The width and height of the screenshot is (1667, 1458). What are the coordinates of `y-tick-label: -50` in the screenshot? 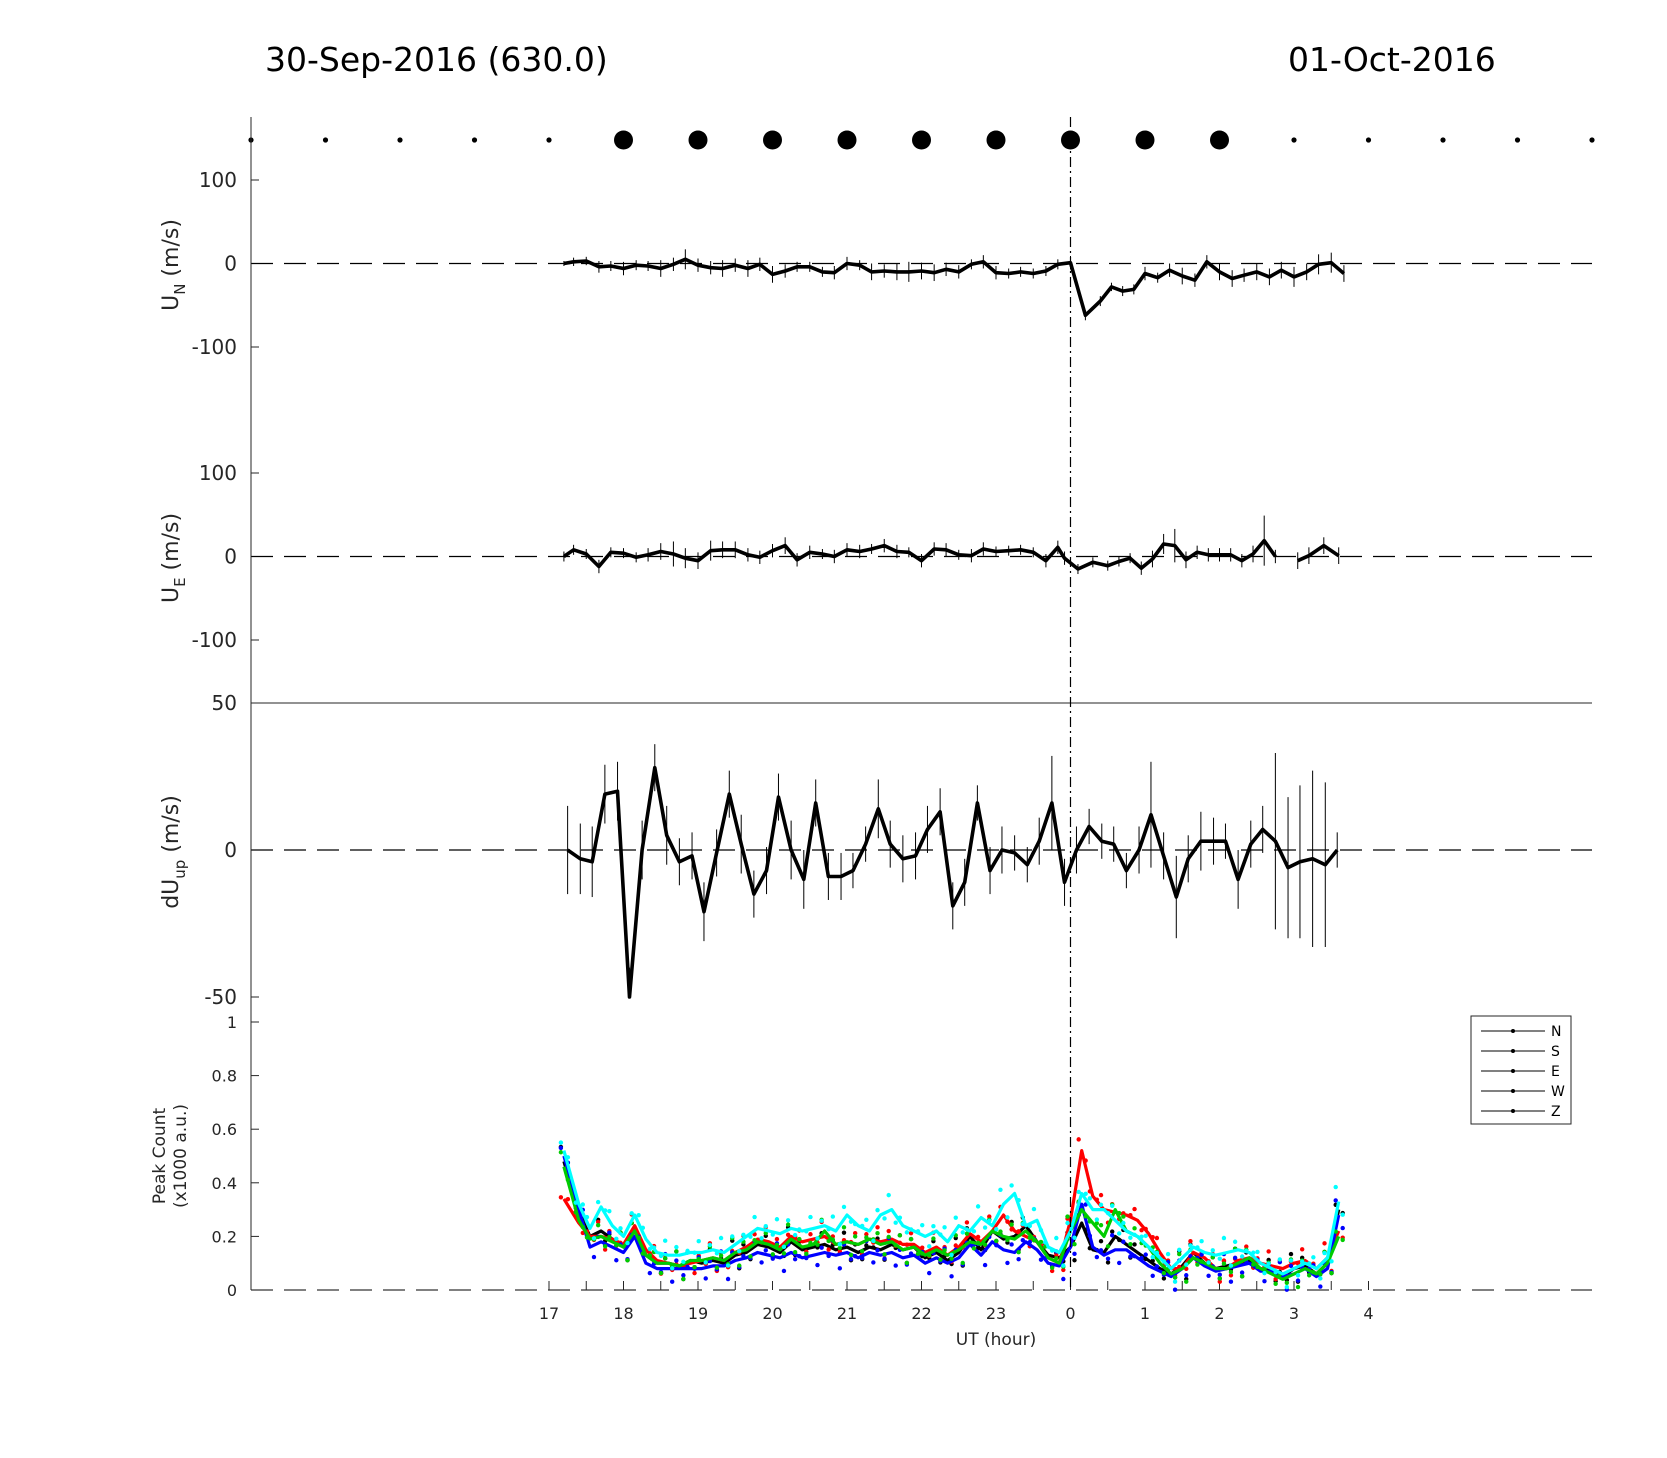 It's located at (220, 997).